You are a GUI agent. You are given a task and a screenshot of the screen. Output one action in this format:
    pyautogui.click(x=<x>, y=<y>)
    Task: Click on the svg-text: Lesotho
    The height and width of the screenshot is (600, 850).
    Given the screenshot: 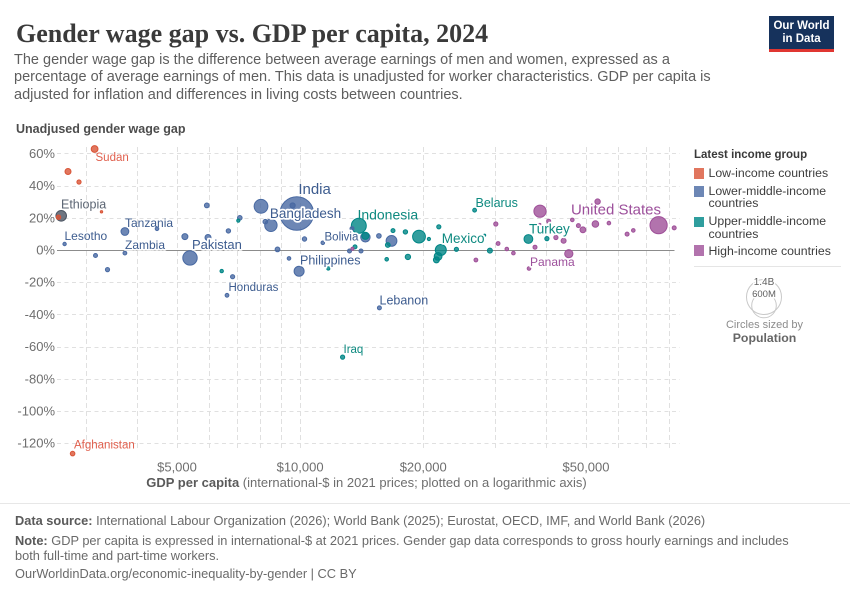 What is the action you would take?
    pyautogui.click(x=86, y=236)
    